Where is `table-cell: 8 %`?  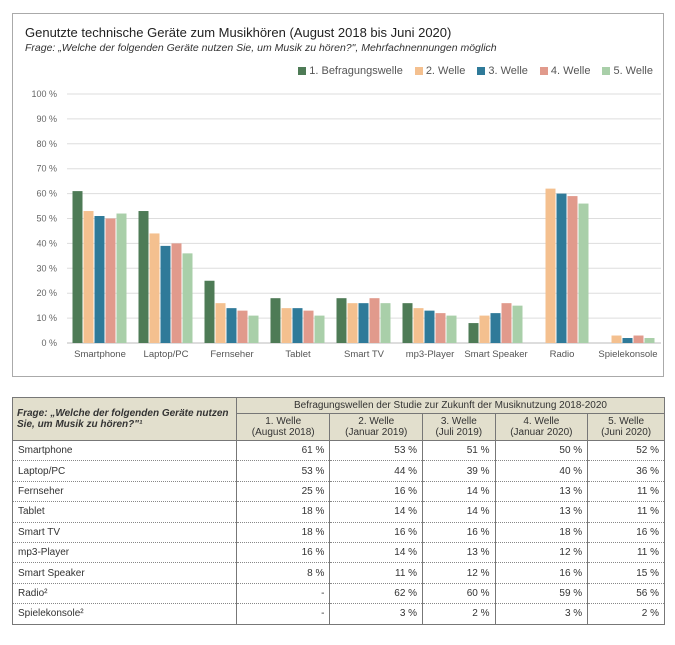
table-cell: 8 % is located at coordinates (283, 573).